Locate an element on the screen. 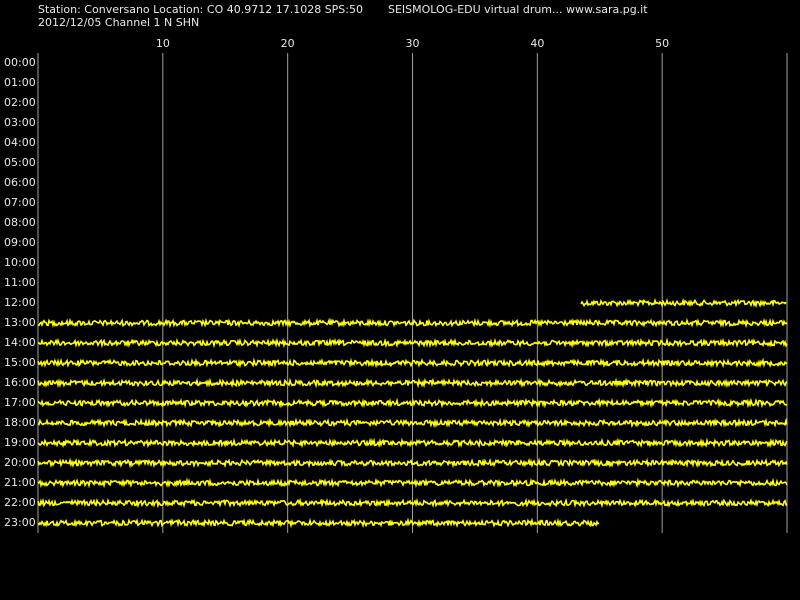 The height and width of the screenshot is (600, 800). hour-label: 04:00 is located at coordinates (20, 142).